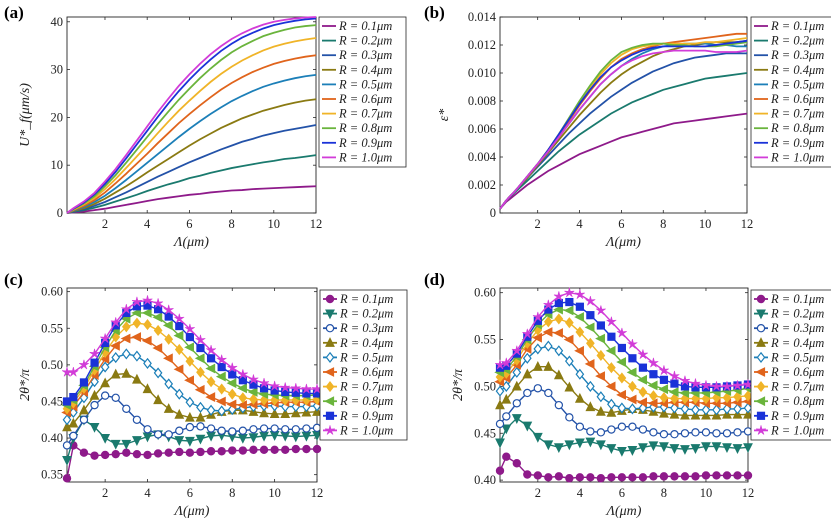 The height and width of the screenshot is (525, 831). Describe the element at coordinates (797, 372) in the screenshot. I see `legend-label: R = 0.6μm` at that location.